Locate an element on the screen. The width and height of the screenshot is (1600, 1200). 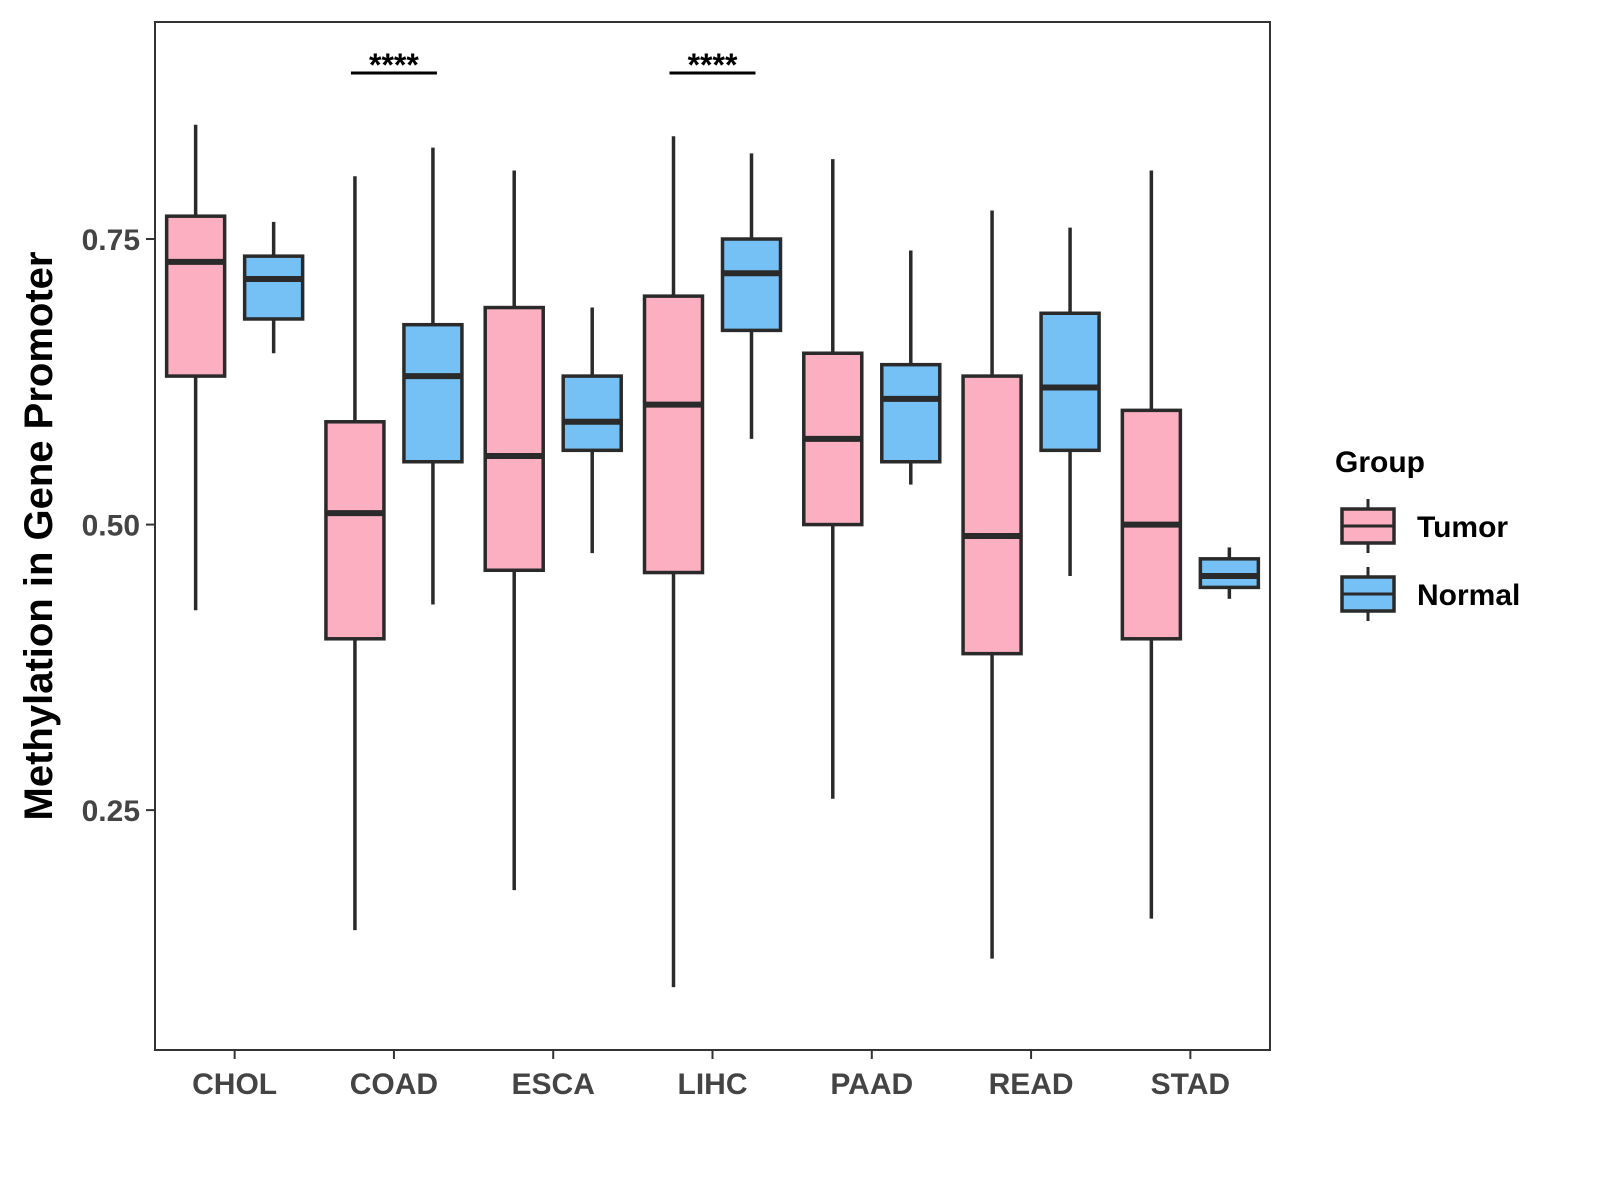
legend-title: Group is located at coordinates (1380, 462).